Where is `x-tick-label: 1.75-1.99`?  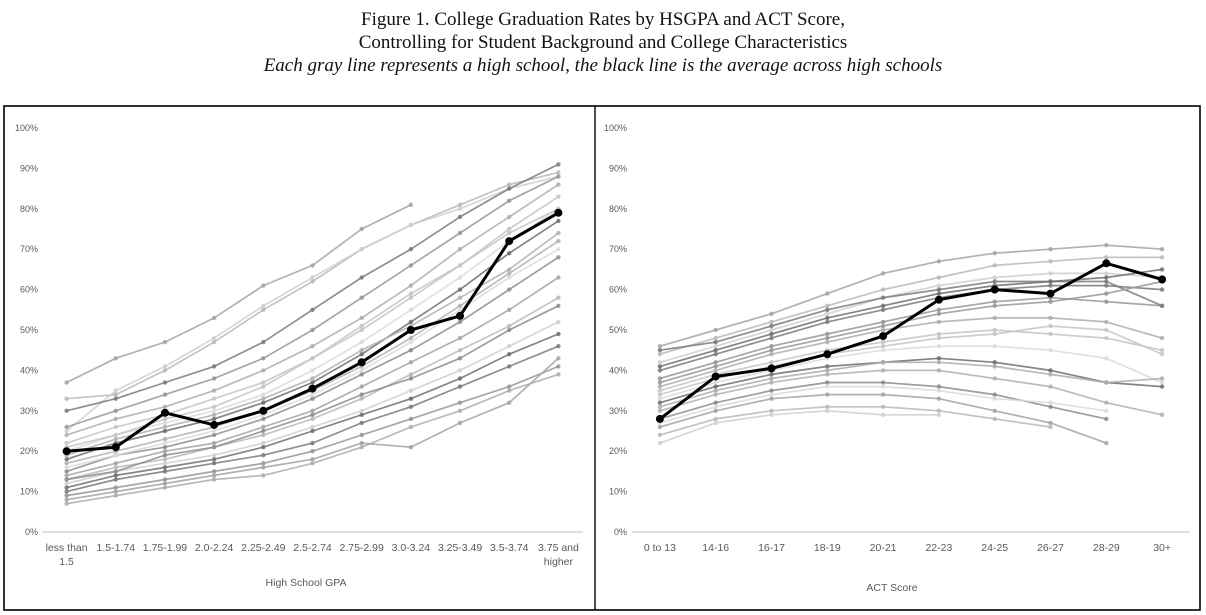 x-tick-label: 1.75-1.99 is located at coordinates (165, 548).